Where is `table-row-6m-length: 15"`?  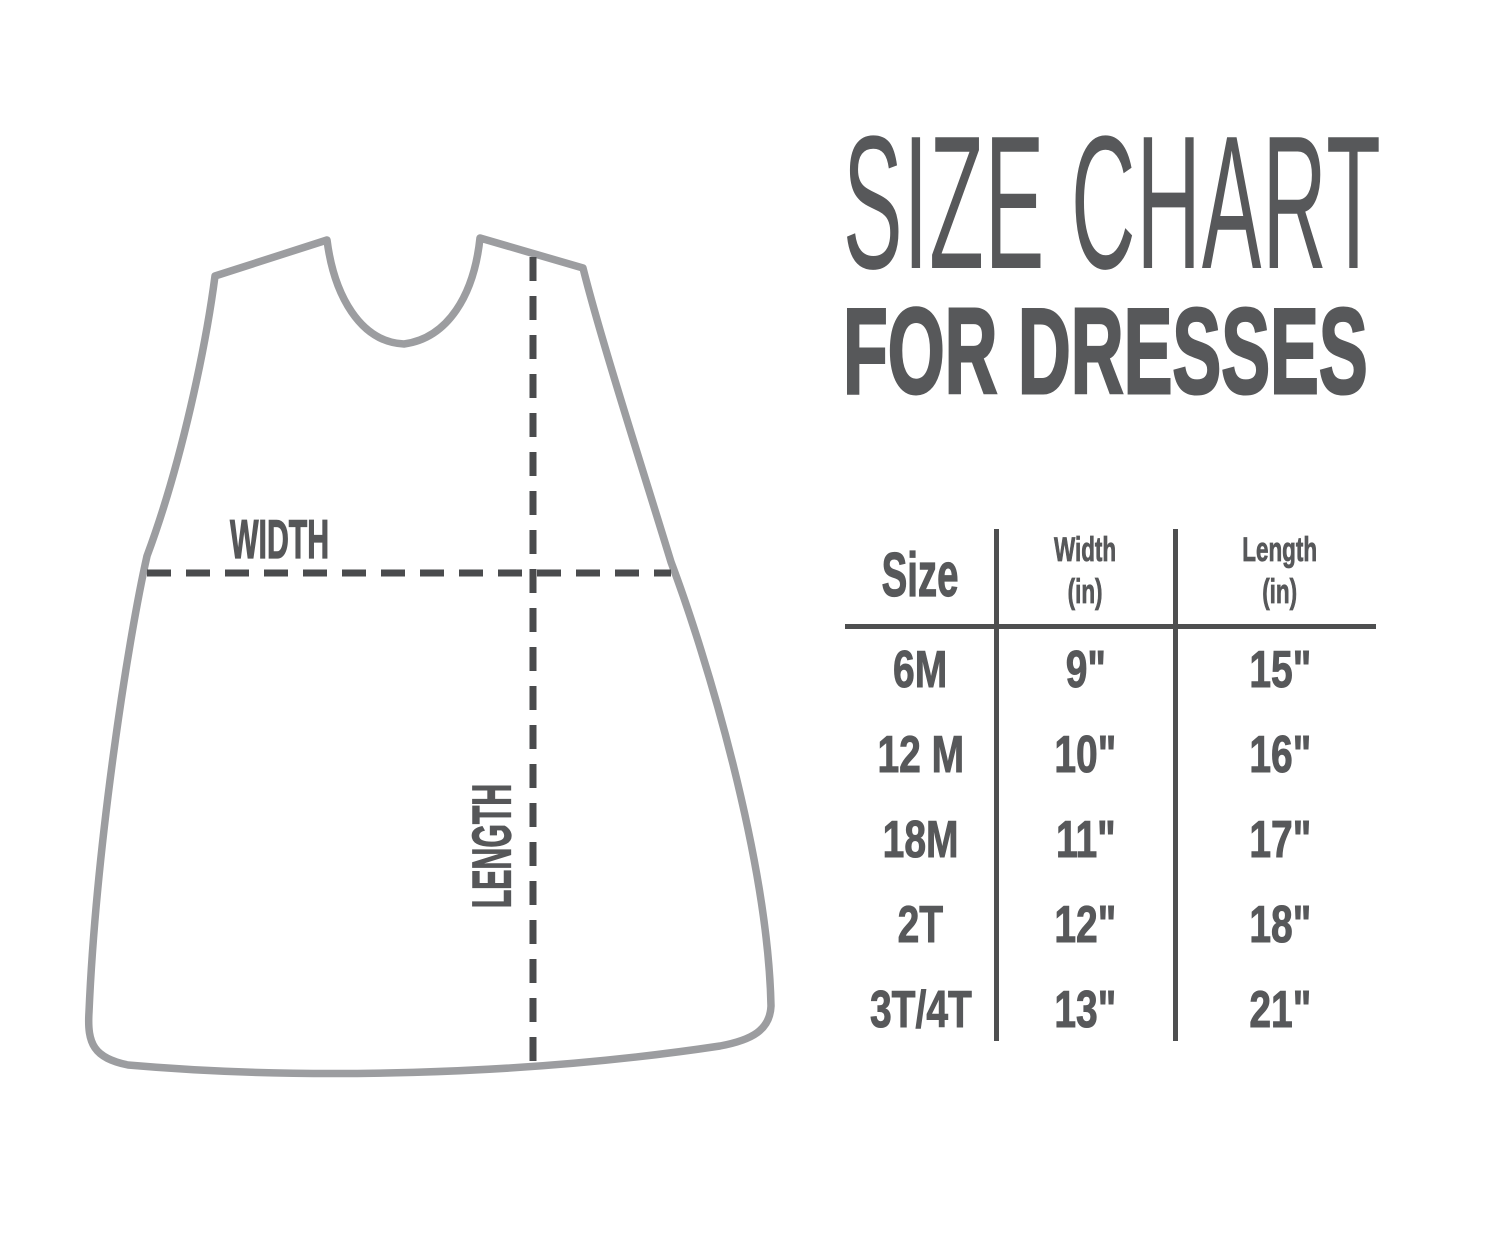 table-row-6m-length: 15" is located at coordinates (1280, 669).